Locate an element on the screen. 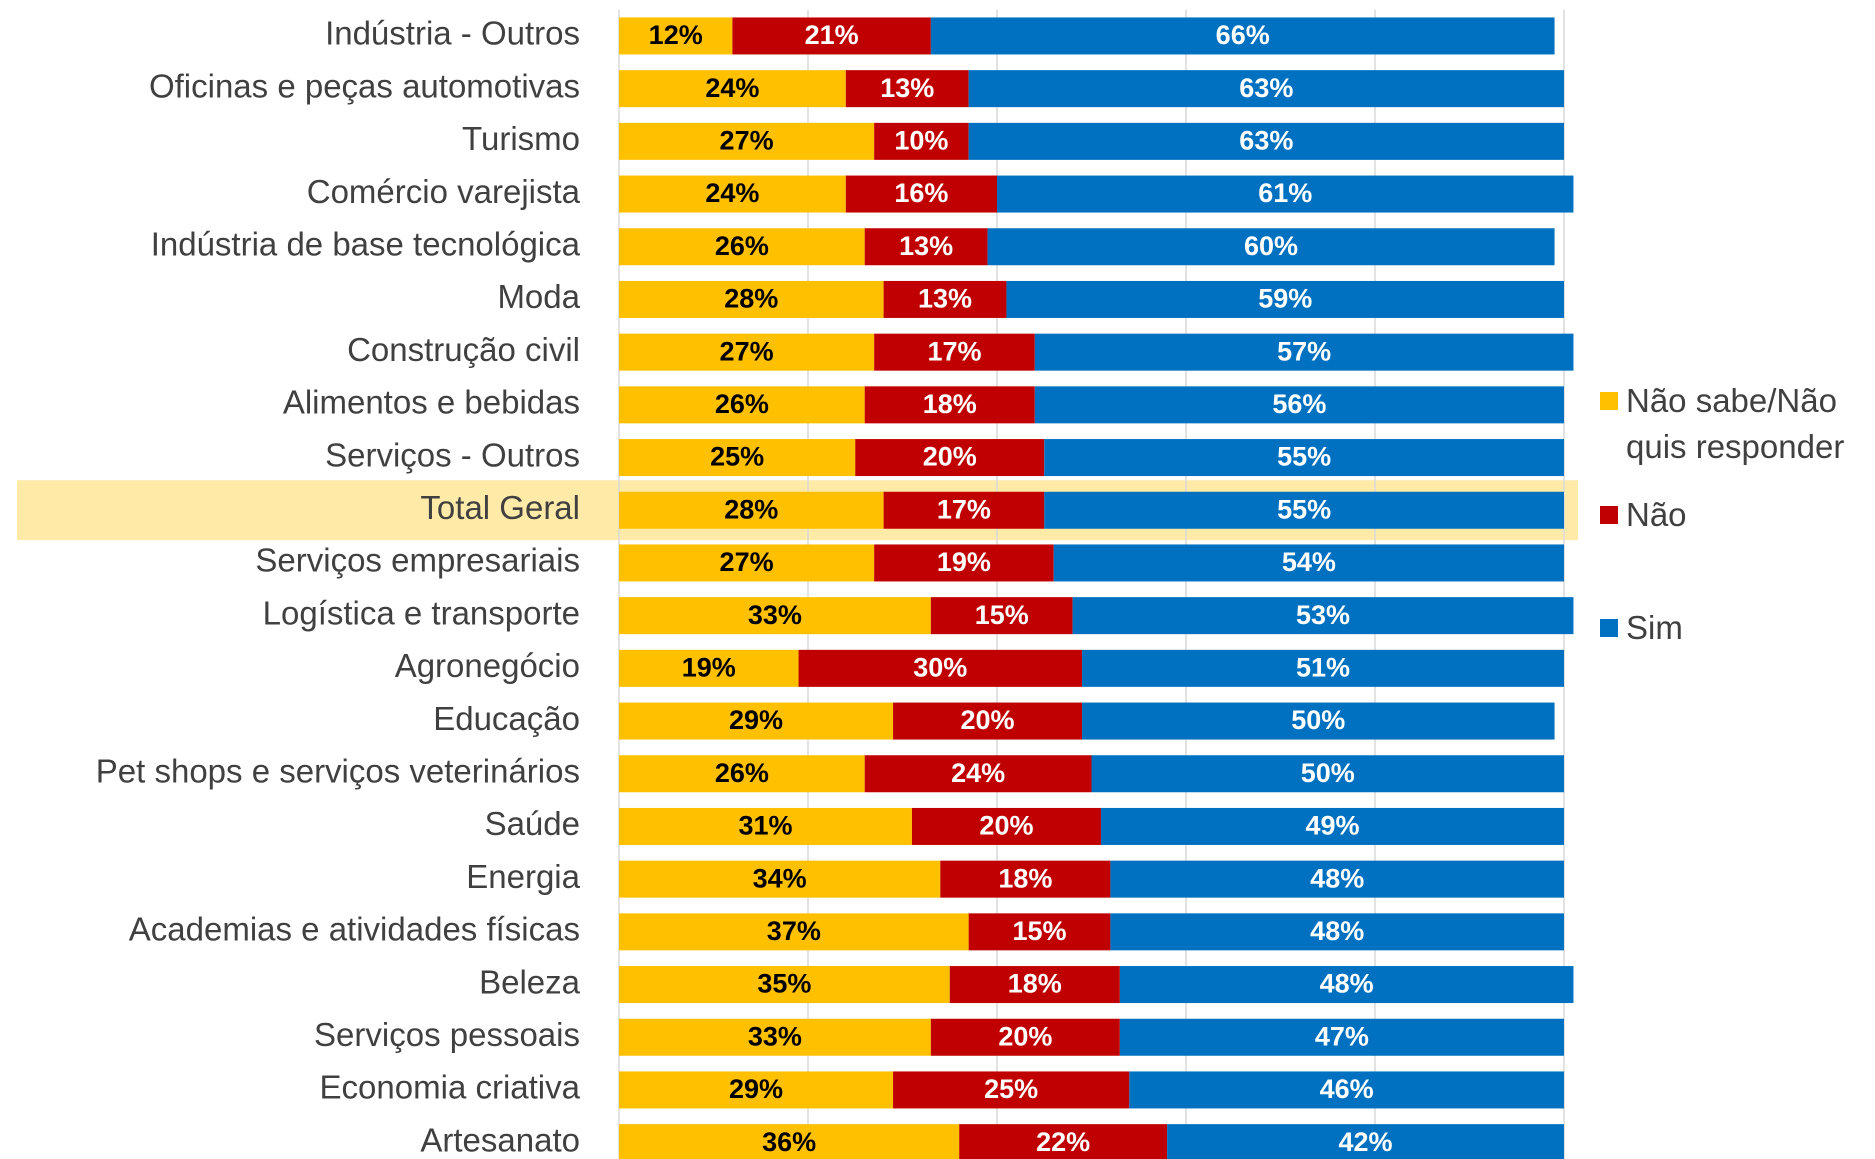  value-label: 10% is located at coordinates (921, 140).